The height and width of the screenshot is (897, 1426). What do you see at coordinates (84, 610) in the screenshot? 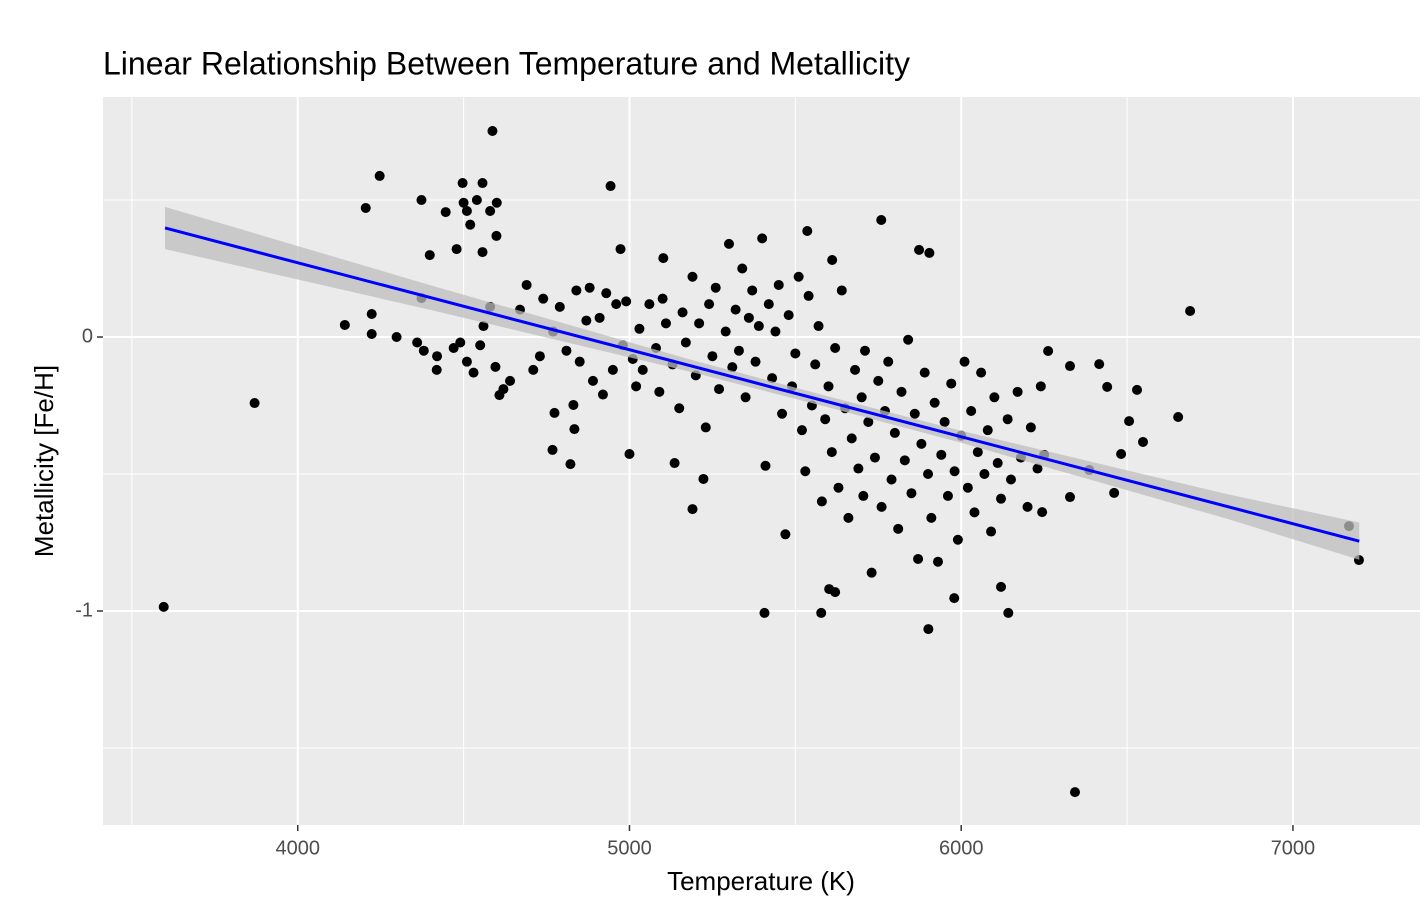
I see `y-tick-label: -1` at bounding box center [84, 610].